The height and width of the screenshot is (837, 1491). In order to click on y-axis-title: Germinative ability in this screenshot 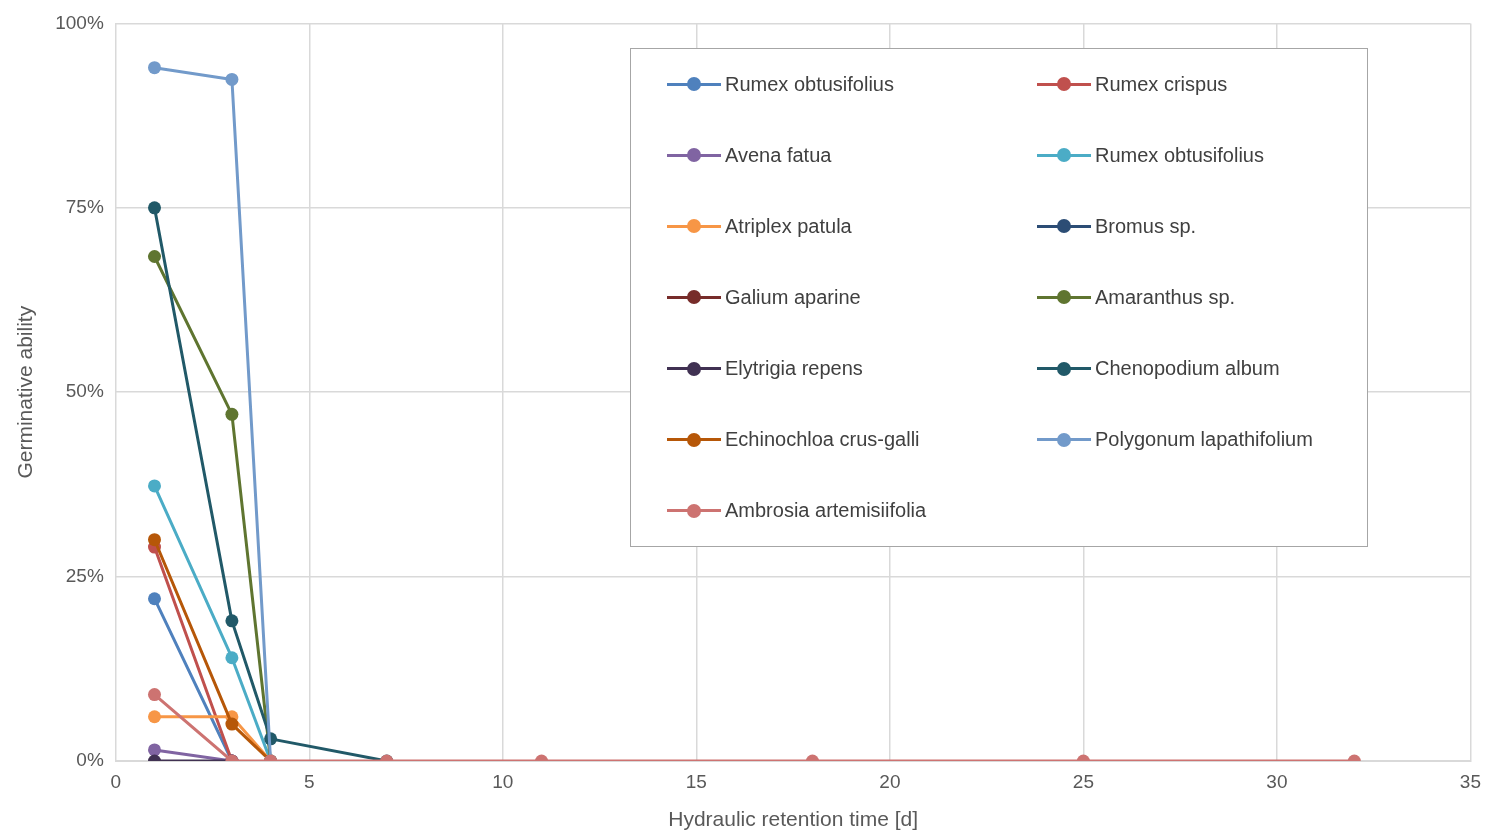, I will do `click(25, 392)`.